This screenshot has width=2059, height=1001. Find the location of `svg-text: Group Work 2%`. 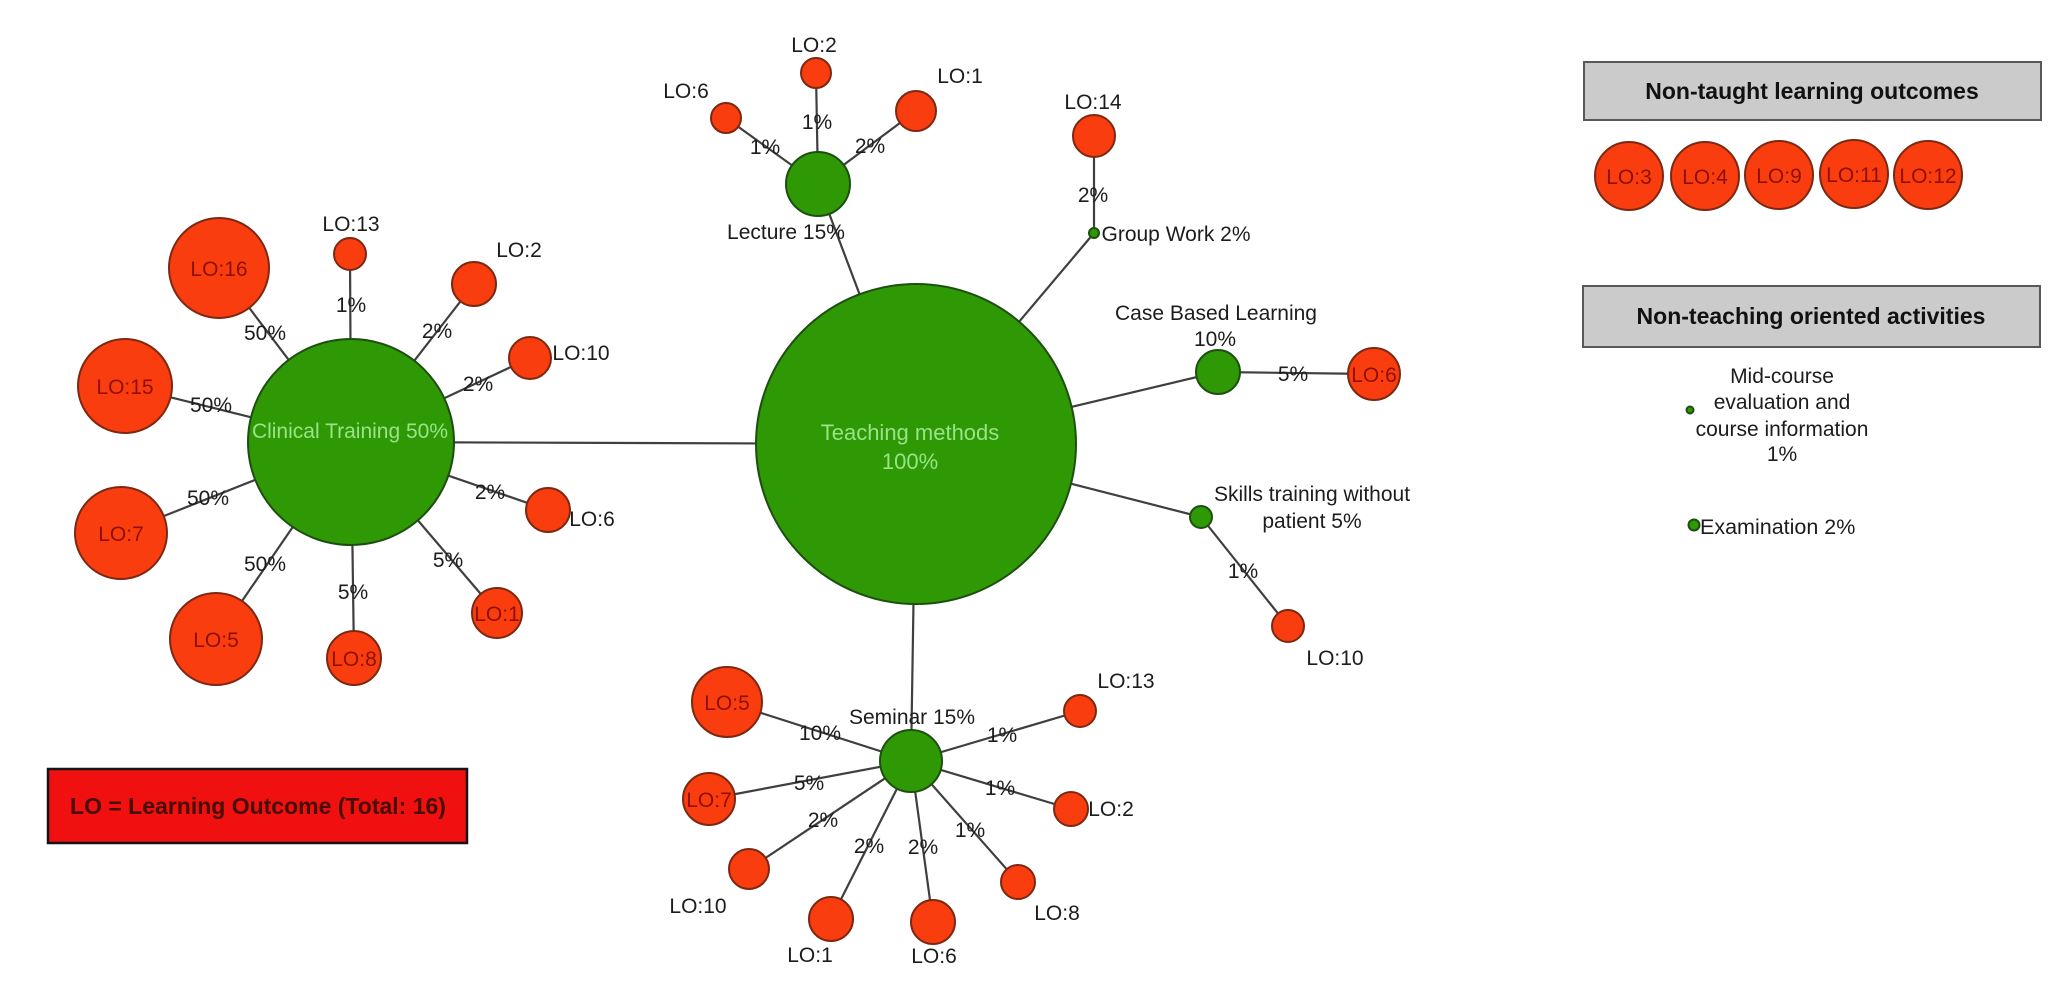

svg-text: Group Work 2% is located at coordinates (1176, 234).